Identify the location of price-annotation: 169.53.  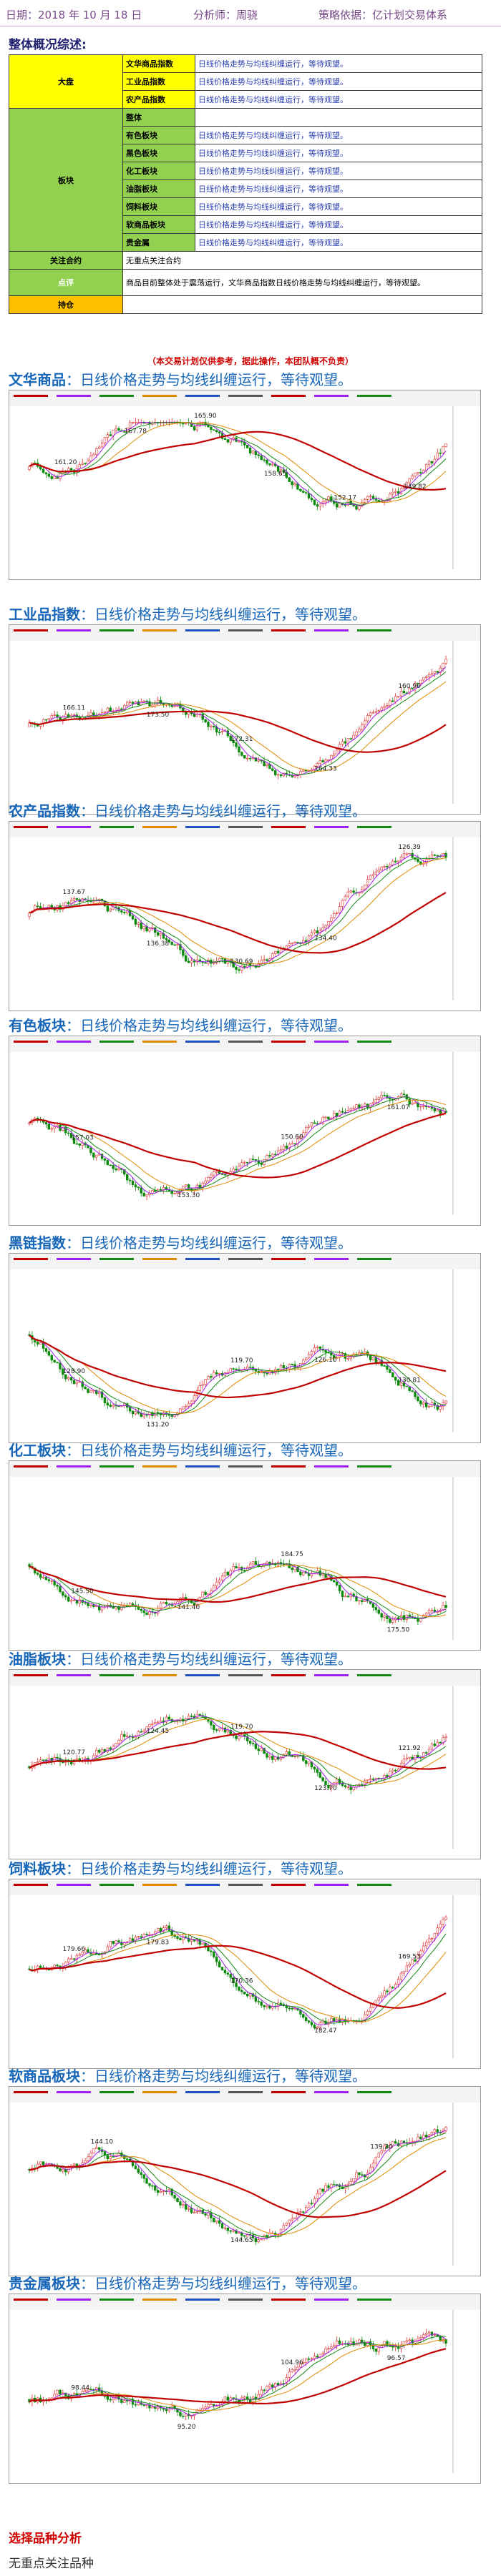
(409, 1956).